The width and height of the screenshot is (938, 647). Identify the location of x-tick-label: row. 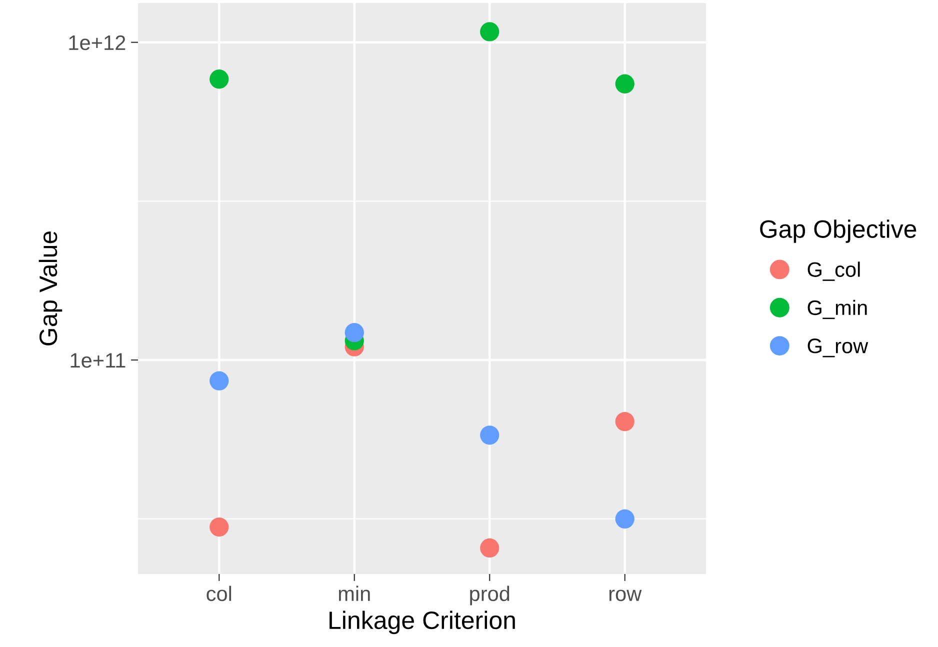
(625, 596).